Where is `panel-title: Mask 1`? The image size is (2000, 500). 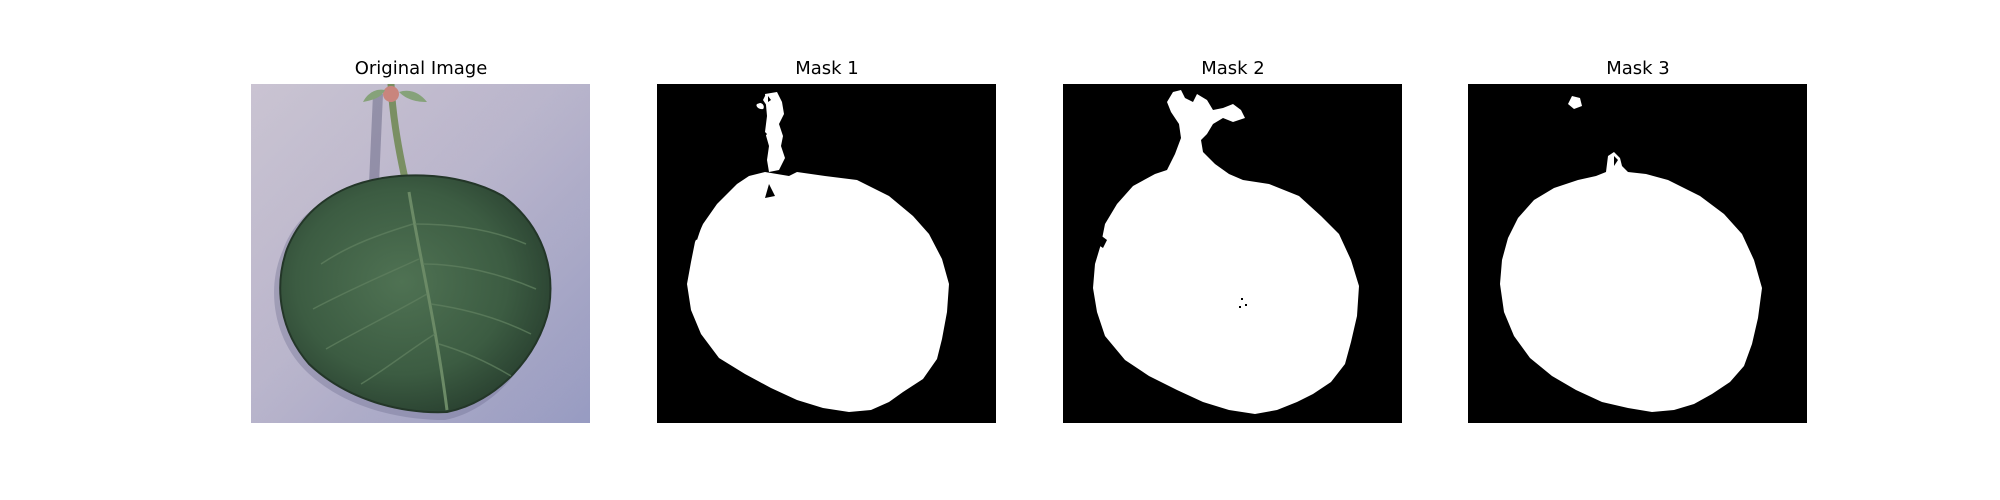
panel-title: Mask 1 is located at coordinates (827, 68).